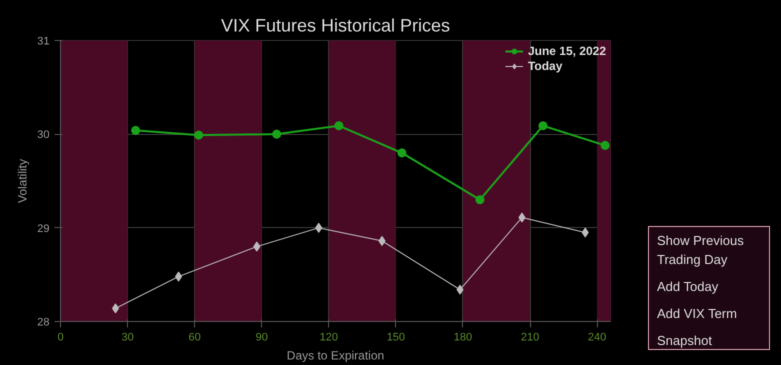 The image size is (781, 365). I want to click on text: Snapshot, so click(684, 341).